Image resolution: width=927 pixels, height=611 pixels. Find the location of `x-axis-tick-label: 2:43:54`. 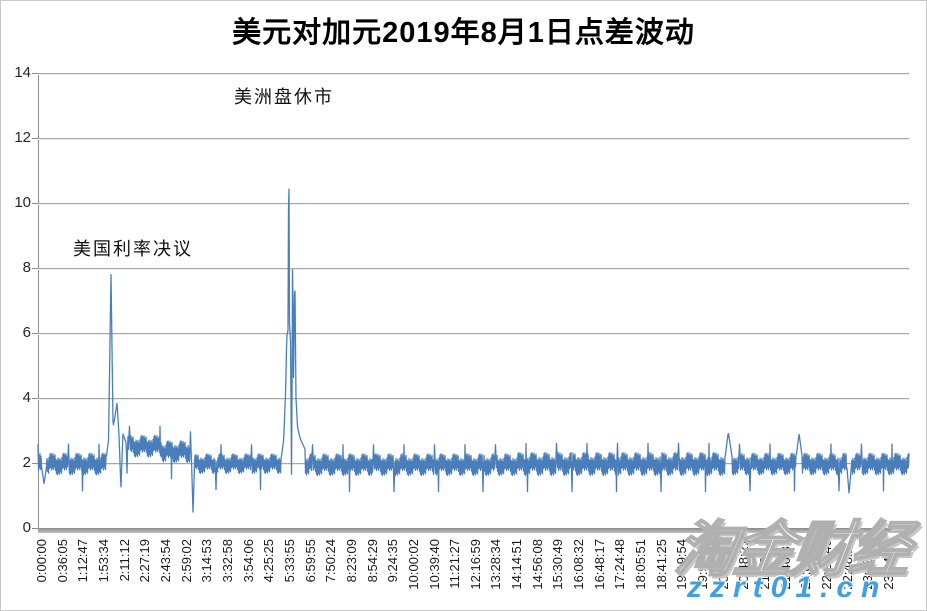

x-axis-tick-label: 2:43:54 is located at coordinates (165, 561).